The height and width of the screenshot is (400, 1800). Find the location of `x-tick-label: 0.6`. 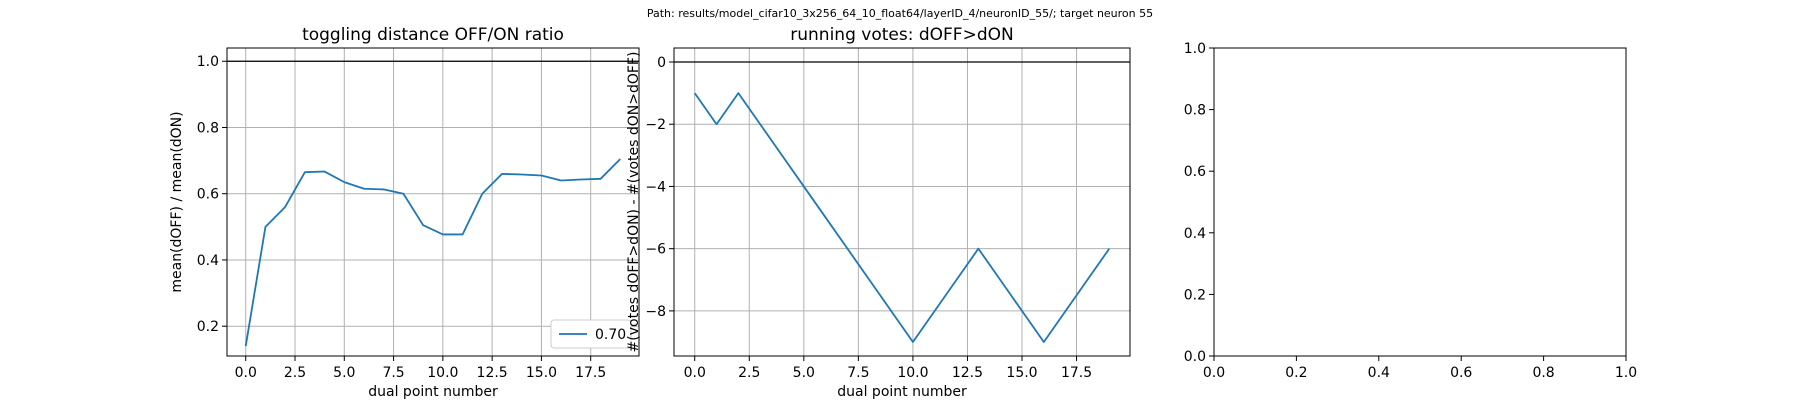

x-tick-label: 0.6 is located at coordinates (1461, 373).